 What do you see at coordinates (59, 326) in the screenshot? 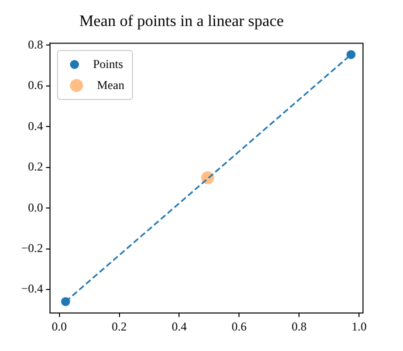
I see `x-tick-label: 0.0` at bounding box center [59, 326].